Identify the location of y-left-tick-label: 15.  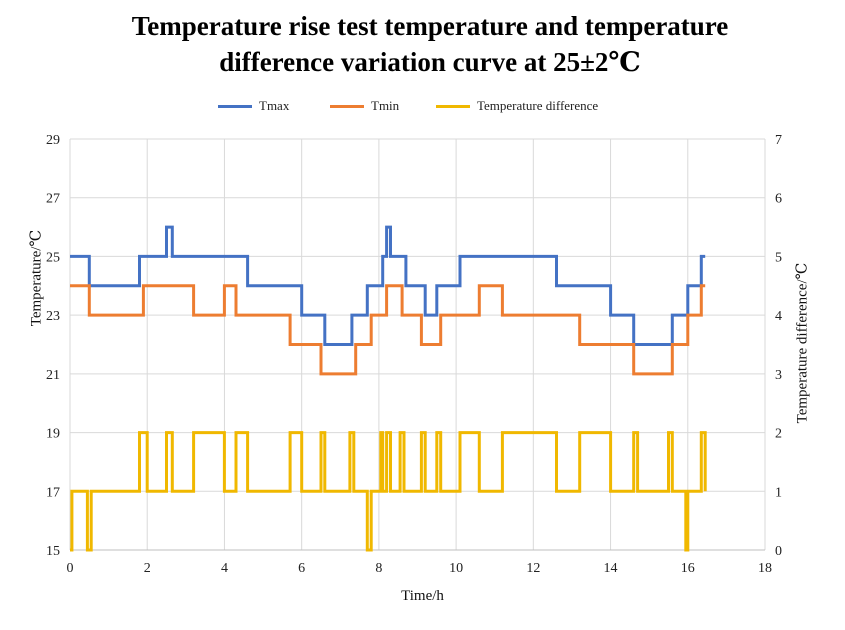
(53, 551).